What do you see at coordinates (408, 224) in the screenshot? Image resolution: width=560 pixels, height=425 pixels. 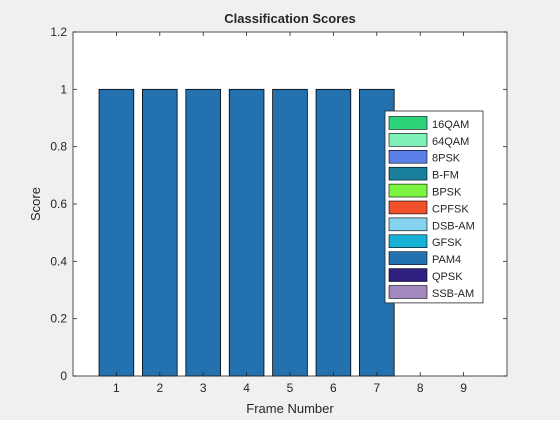 I see `legend-swatch-dsb-am` at bounding box center [408, 224].